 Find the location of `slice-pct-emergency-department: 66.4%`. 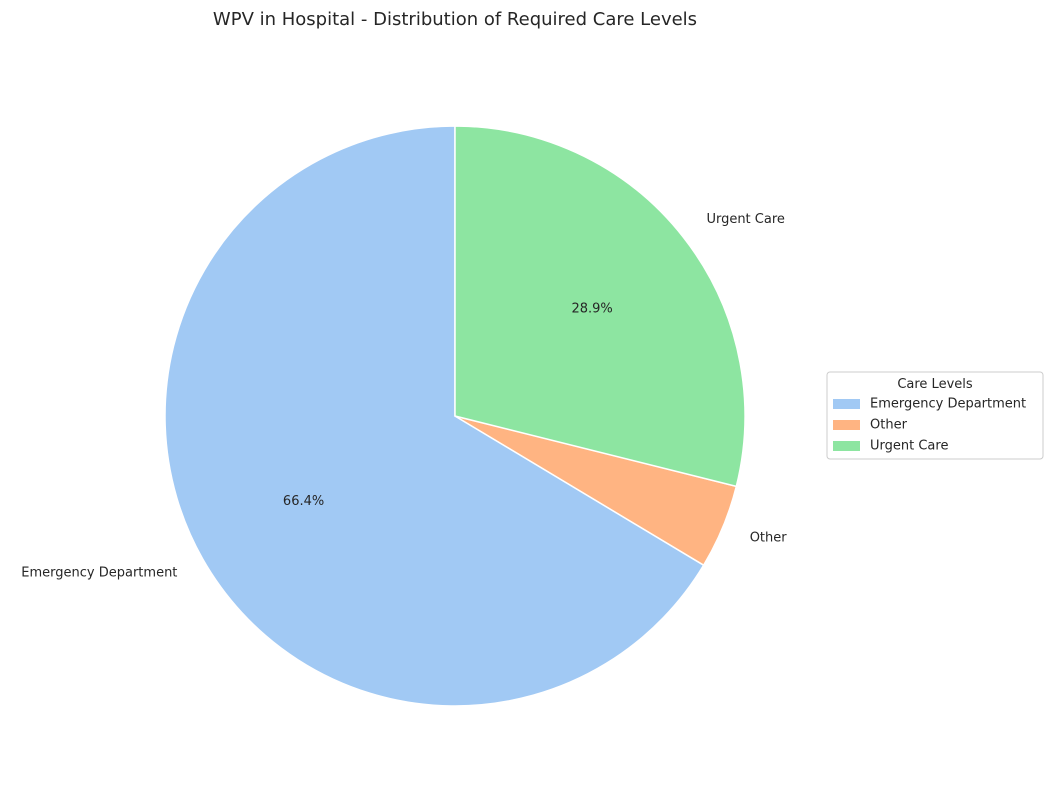

slice-pct-emergency-department: 66.4% is located at coordinates (303, 501).